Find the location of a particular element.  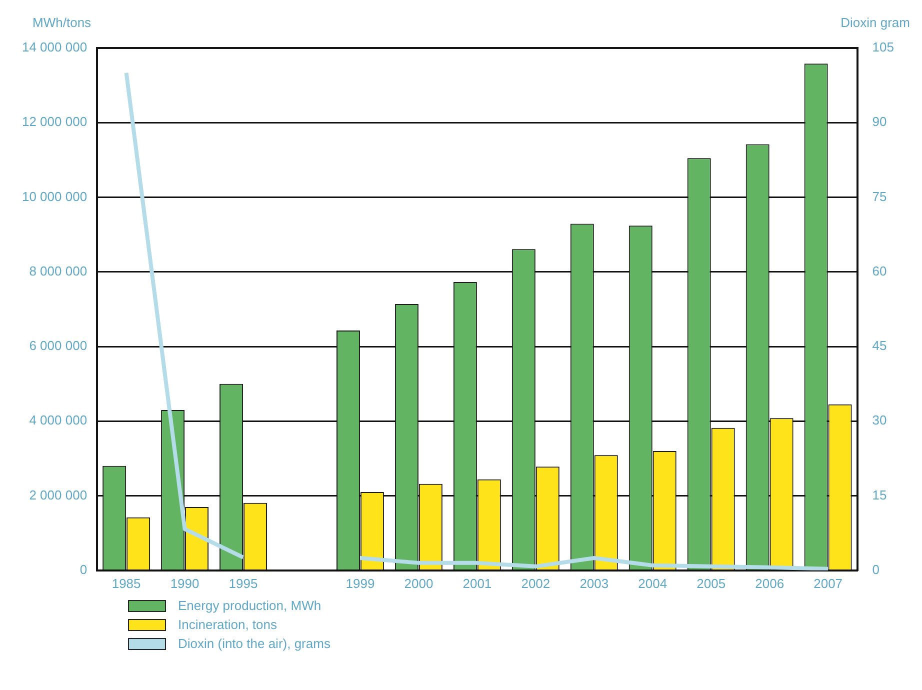

x-tick-label: 1995 is located at coordinates (243, 583).